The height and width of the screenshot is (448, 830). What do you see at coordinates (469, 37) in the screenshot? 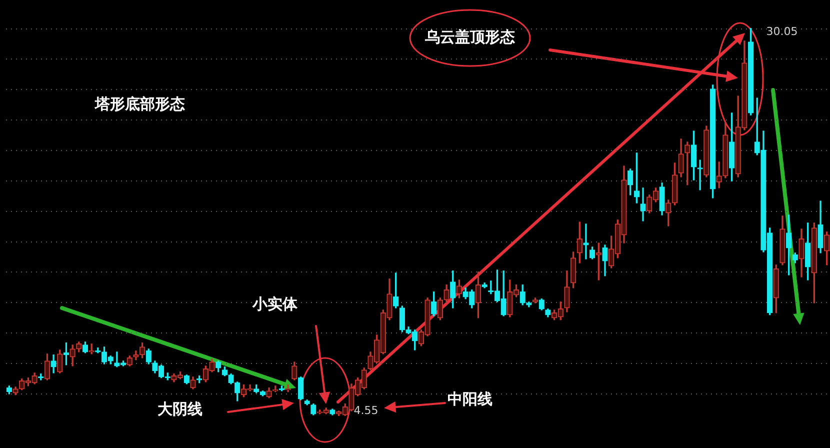
I see `annotation: 乌云盖顶形态` at bounding box center [469, 37].